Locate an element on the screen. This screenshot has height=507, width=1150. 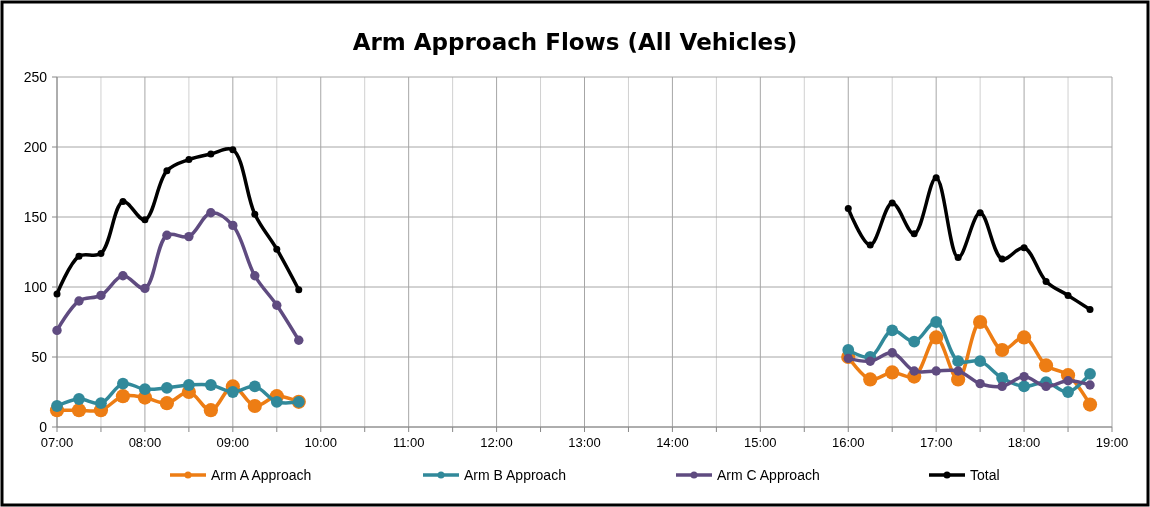
x-tick-label: 10:00 is located at coordinates (321, 442).